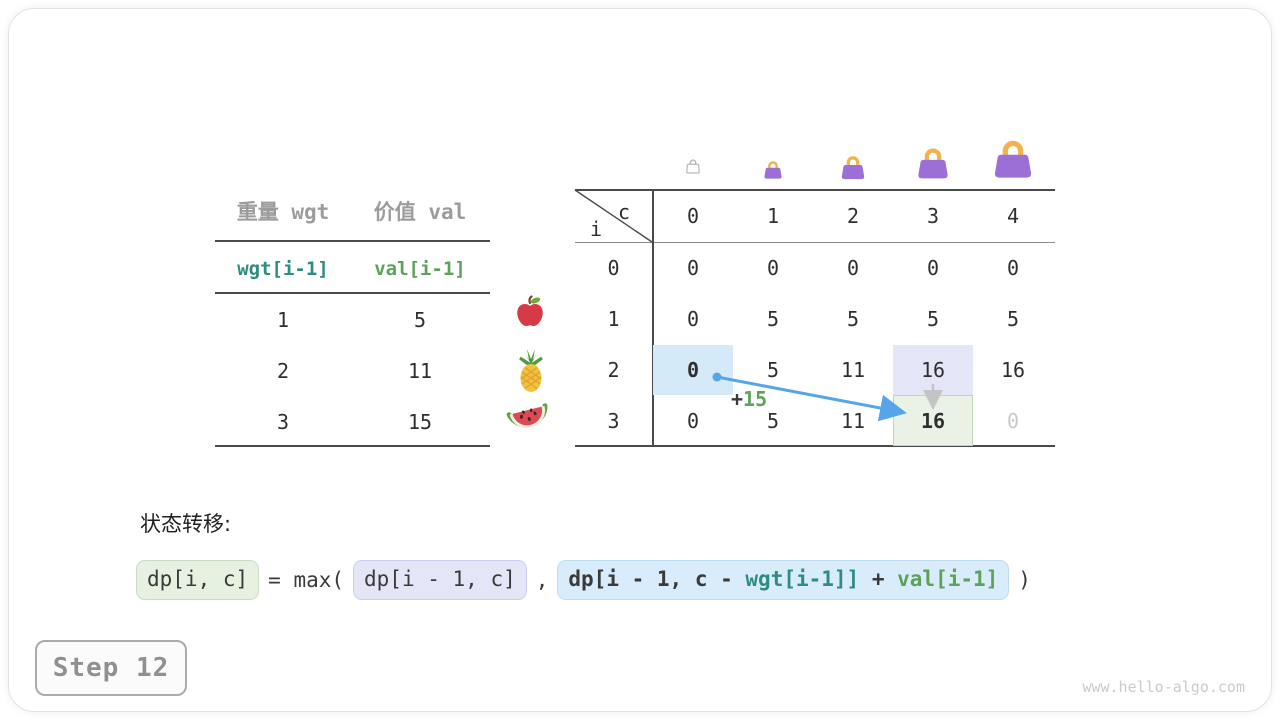  I want to click on dp-cell-1-2: 5, so click(853, 319).